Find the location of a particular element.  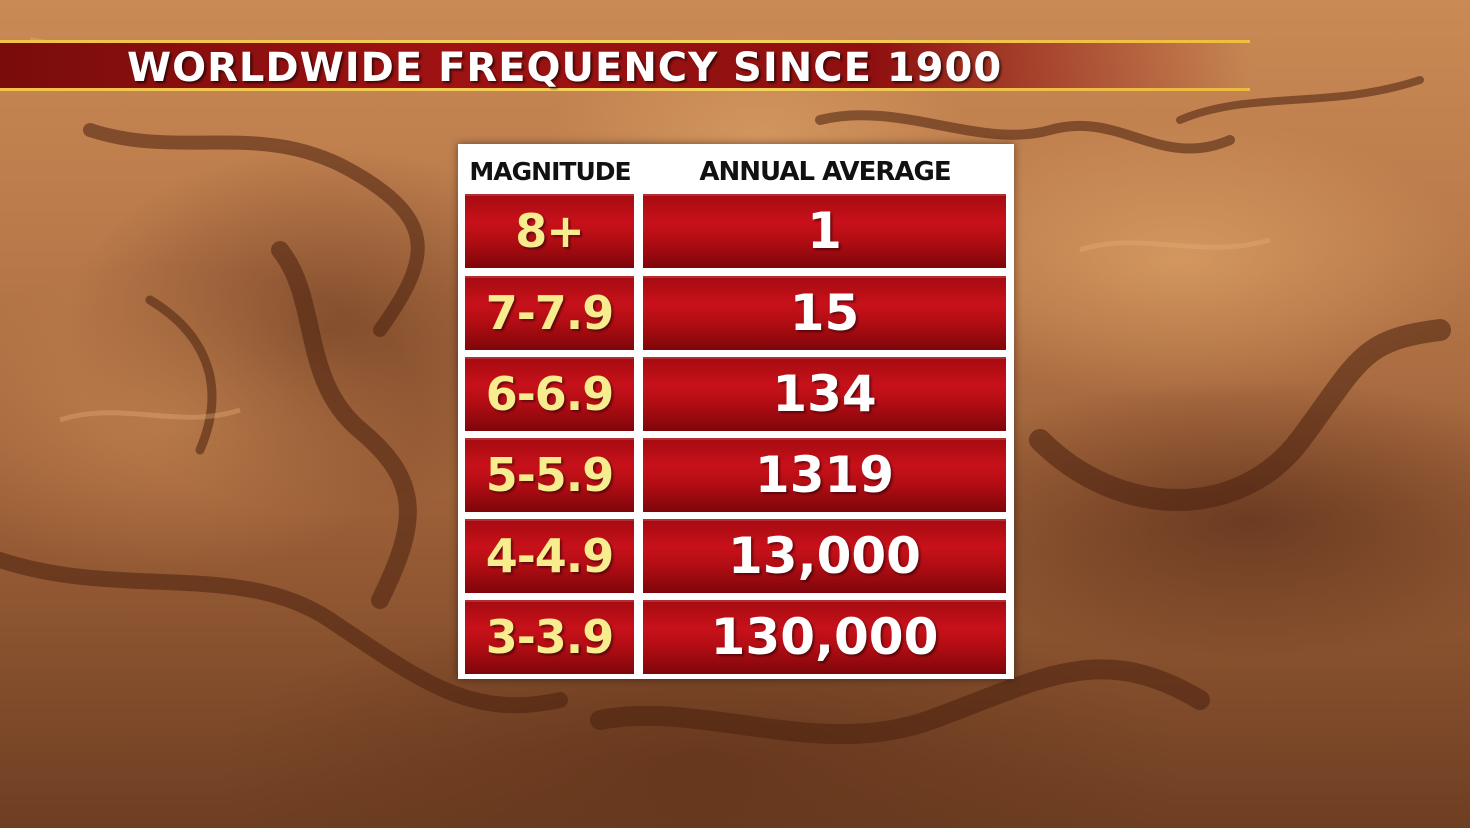

table-cell-magnitude: 6-6.9 is located at coordinates (549, 394).